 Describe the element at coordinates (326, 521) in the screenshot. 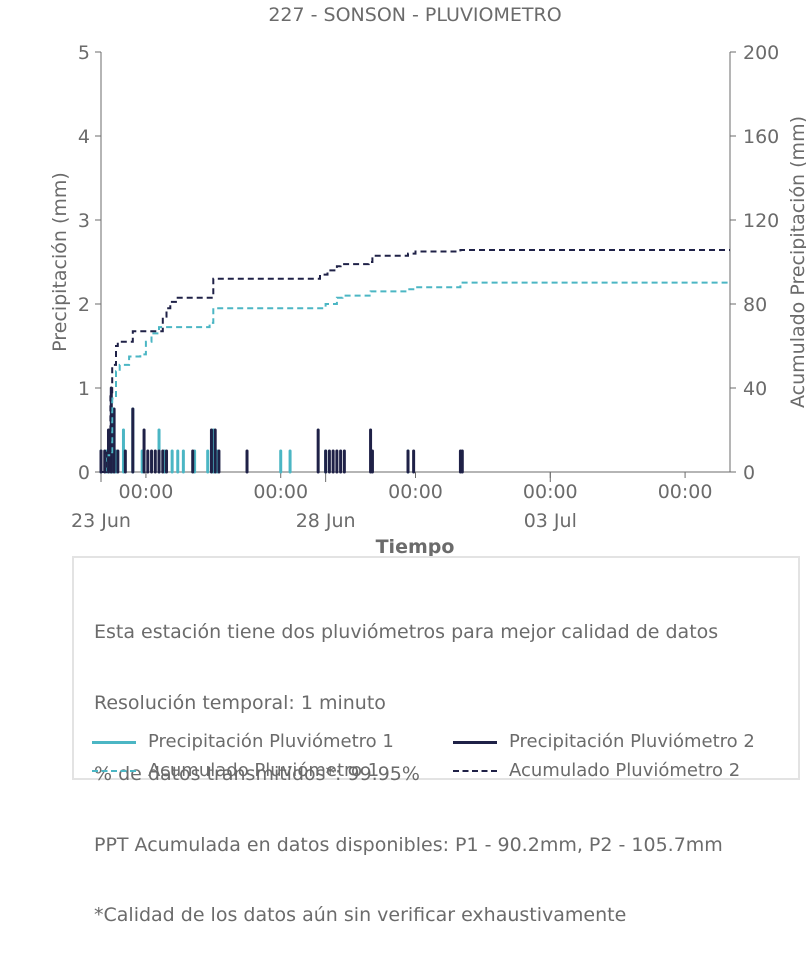

I see `x-date-label: 28 Jun` at that location.